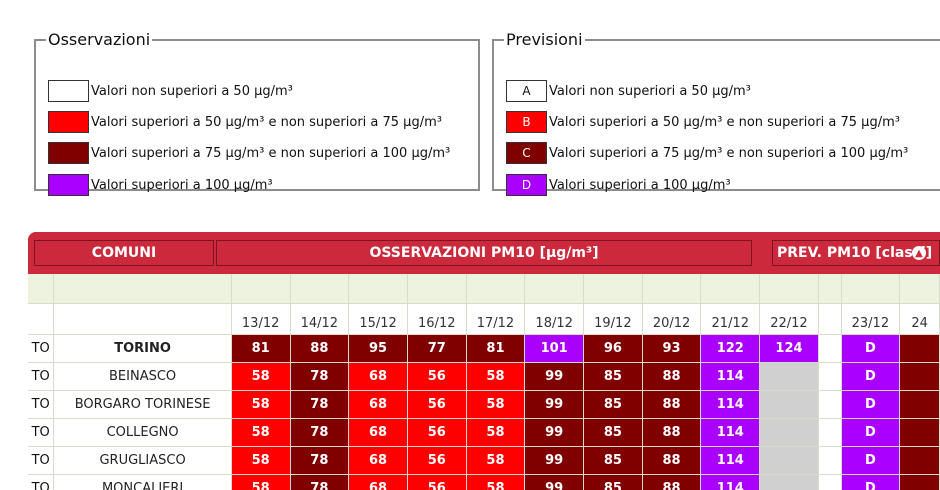  I want to click on obs-date: 21/12, so click(730, 319).